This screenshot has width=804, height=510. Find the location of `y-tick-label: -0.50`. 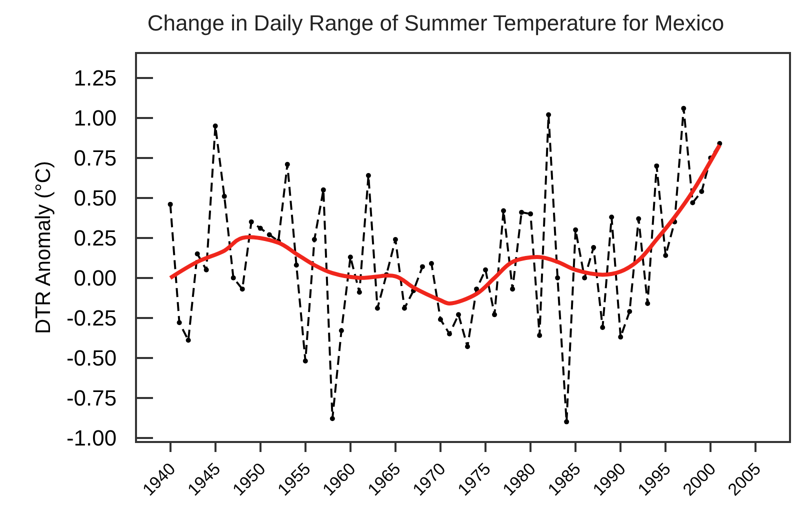

y-tick-label: -0.50 is located at coordinates (91, 358).